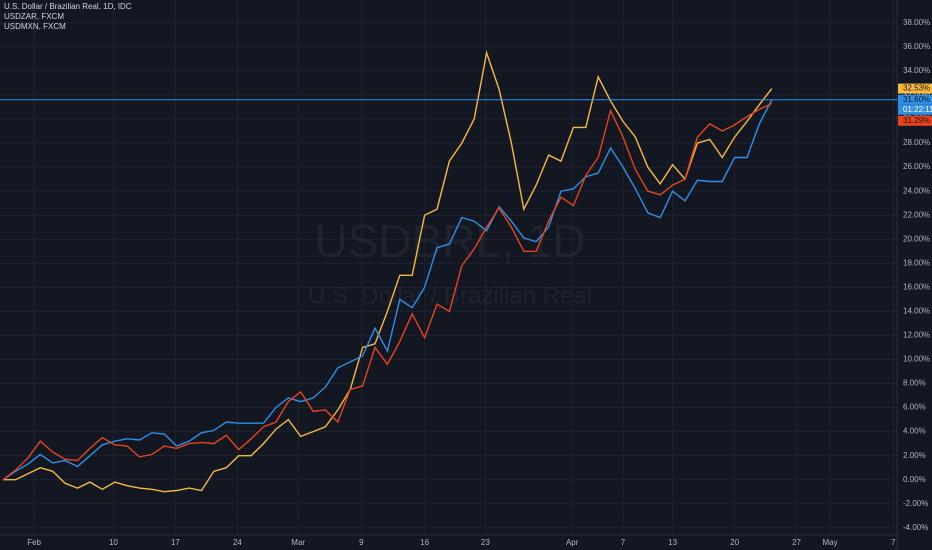 The width and height of the screenshot is (932, 550). What do you see at coordinates (916, 335) in the screenshot?
I see `y-tick-label: 12.00%` at bounding box center [916, 335].